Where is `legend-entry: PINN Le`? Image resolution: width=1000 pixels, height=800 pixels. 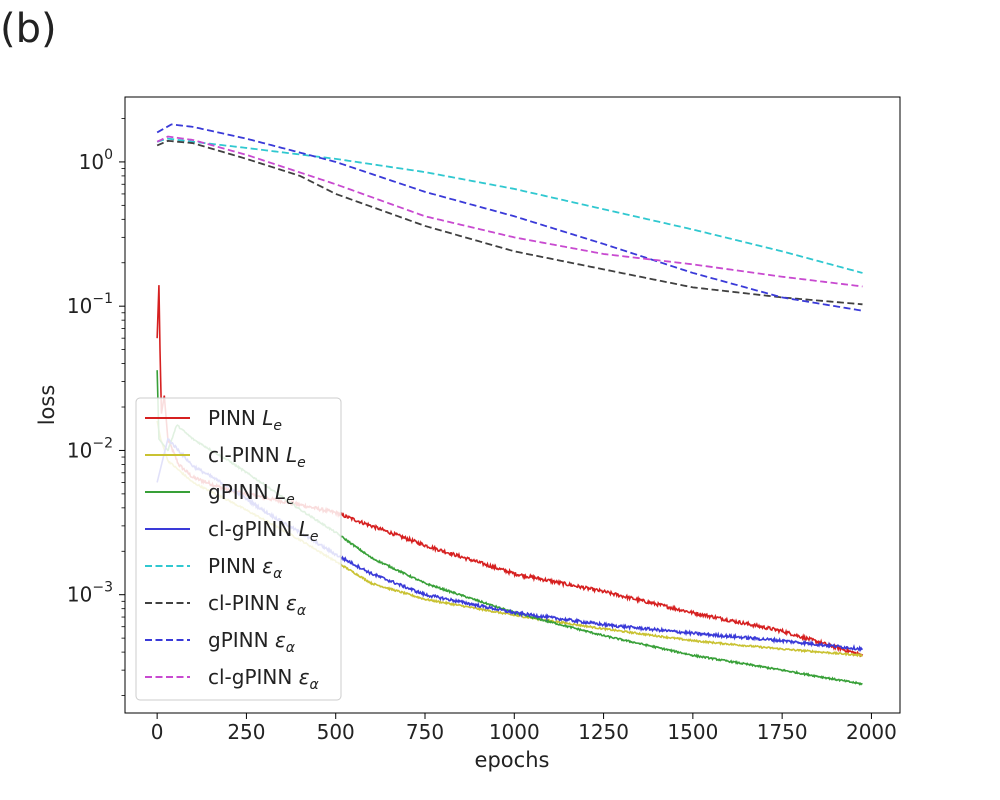 legend-entry: PINN Le is located at coordinates (245, 420).